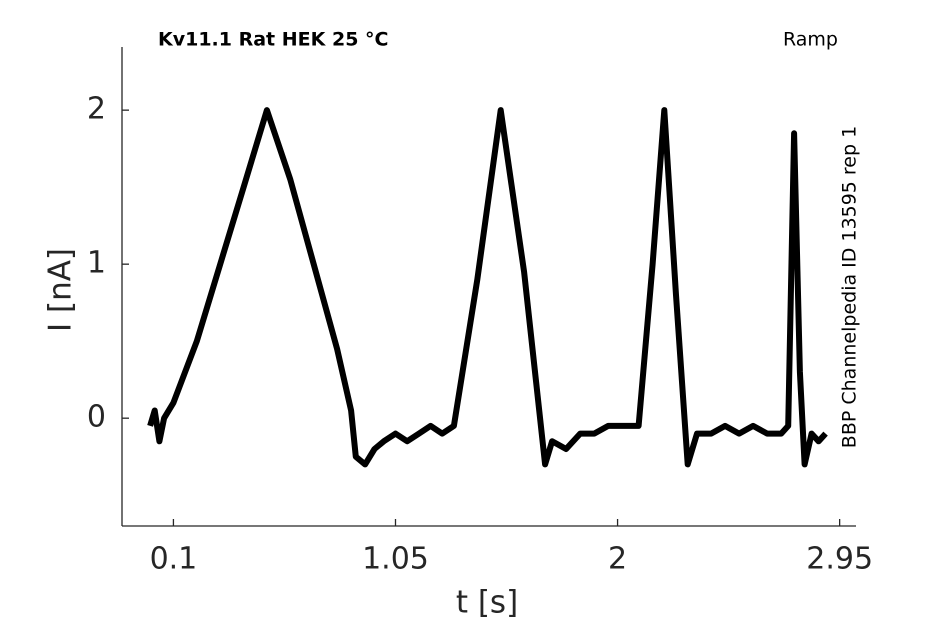 This screenshot has width=945, height=624. I want to click on x-axis-label: t [s], so click(487, 603).